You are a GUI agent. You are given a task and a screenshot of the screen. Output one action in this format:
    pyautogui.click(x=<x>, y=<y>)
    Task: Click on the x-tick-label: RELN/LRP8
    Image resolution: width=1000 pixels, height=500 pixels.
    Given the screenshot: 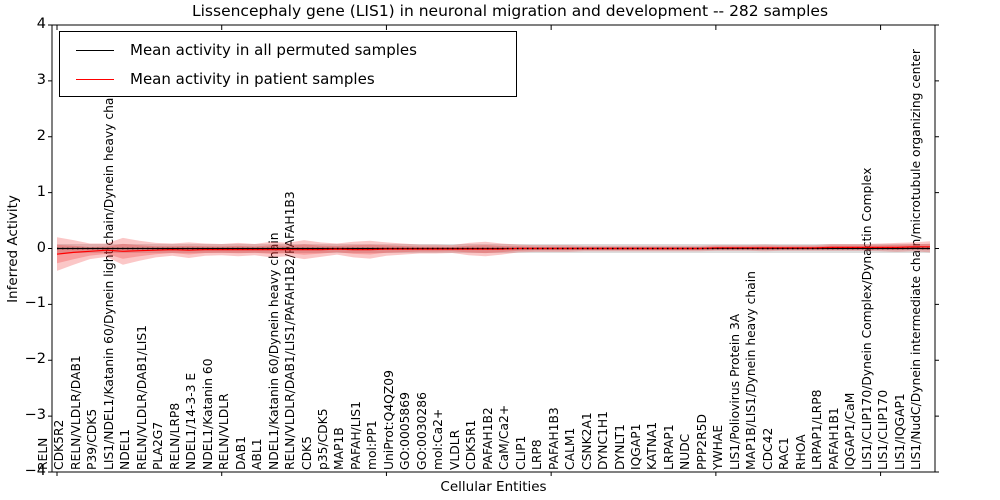 What is the action you would take?
    pyautogui.click(x=174, y=436)
    